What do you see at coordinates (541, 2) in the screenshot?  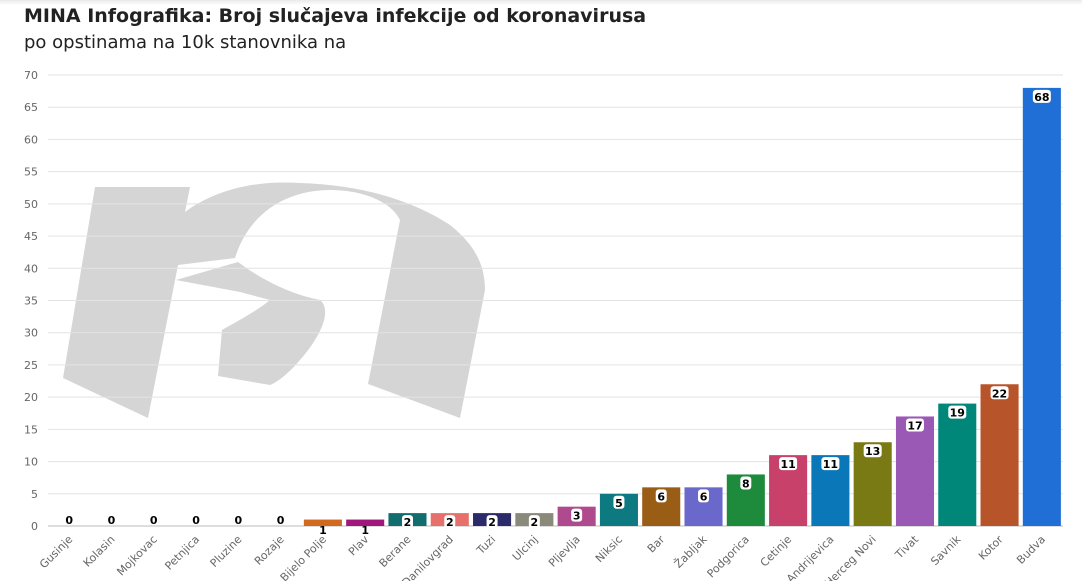 I see `top-border` at bounding box center [541, 2].